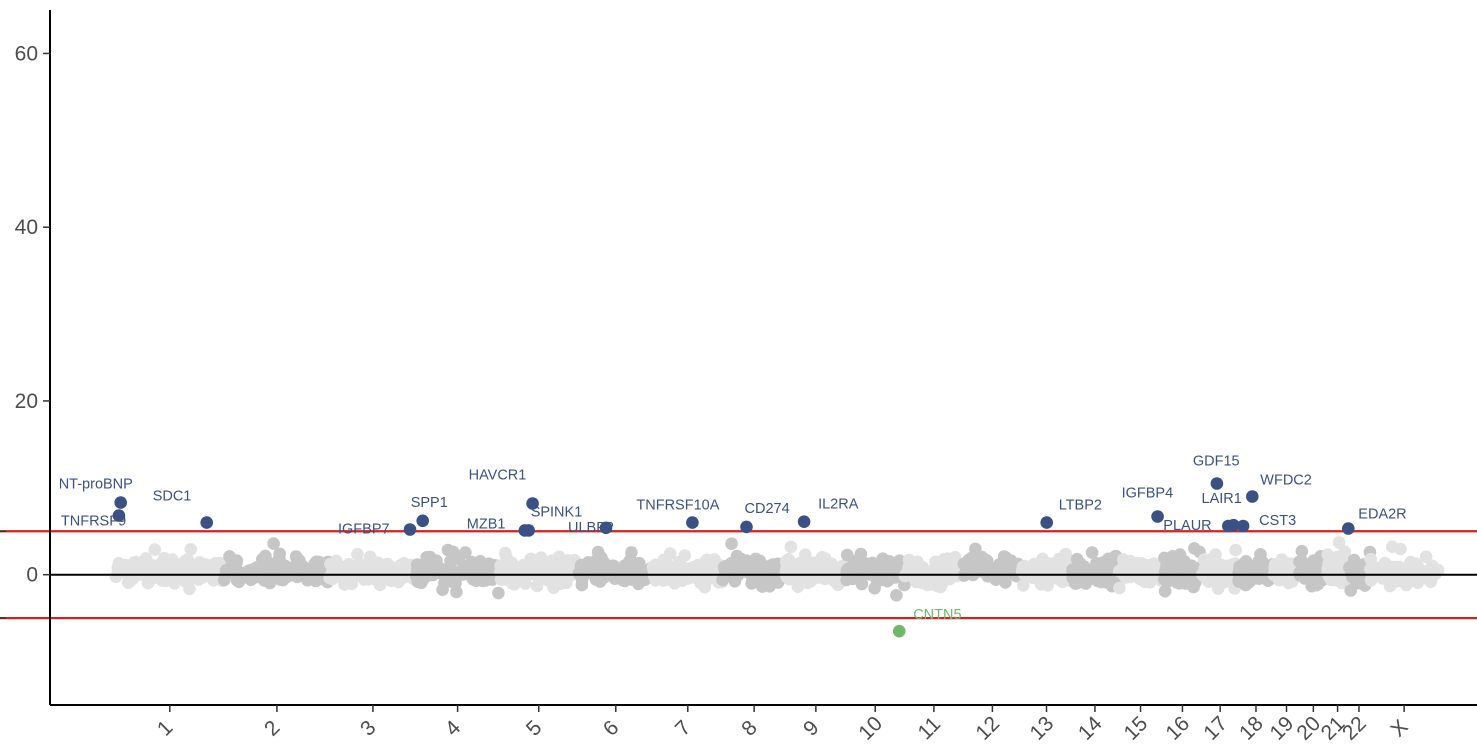 This screenshot has width=1477, height=755. I want to click on point-lair1, so click(1233, 525).